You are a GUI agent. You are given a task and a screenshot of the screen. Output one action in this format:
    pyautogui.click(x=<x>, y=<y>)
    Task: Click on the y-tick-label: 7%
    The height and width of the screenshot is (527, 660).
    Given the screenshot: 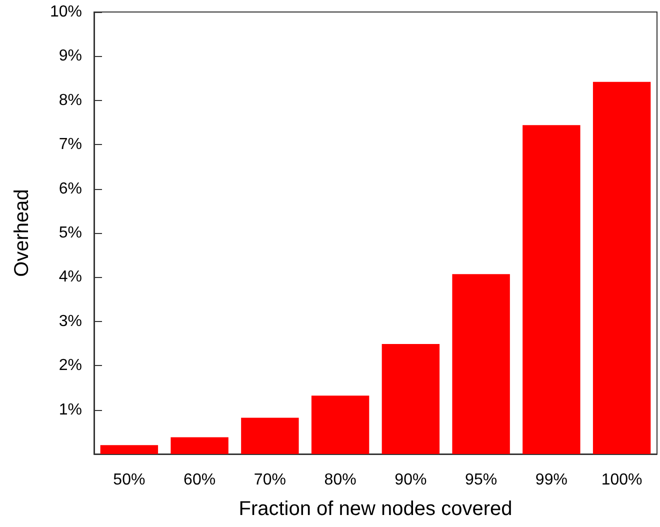 What is the action you would take?
    pyautogui.click(x=70, y=145)
    